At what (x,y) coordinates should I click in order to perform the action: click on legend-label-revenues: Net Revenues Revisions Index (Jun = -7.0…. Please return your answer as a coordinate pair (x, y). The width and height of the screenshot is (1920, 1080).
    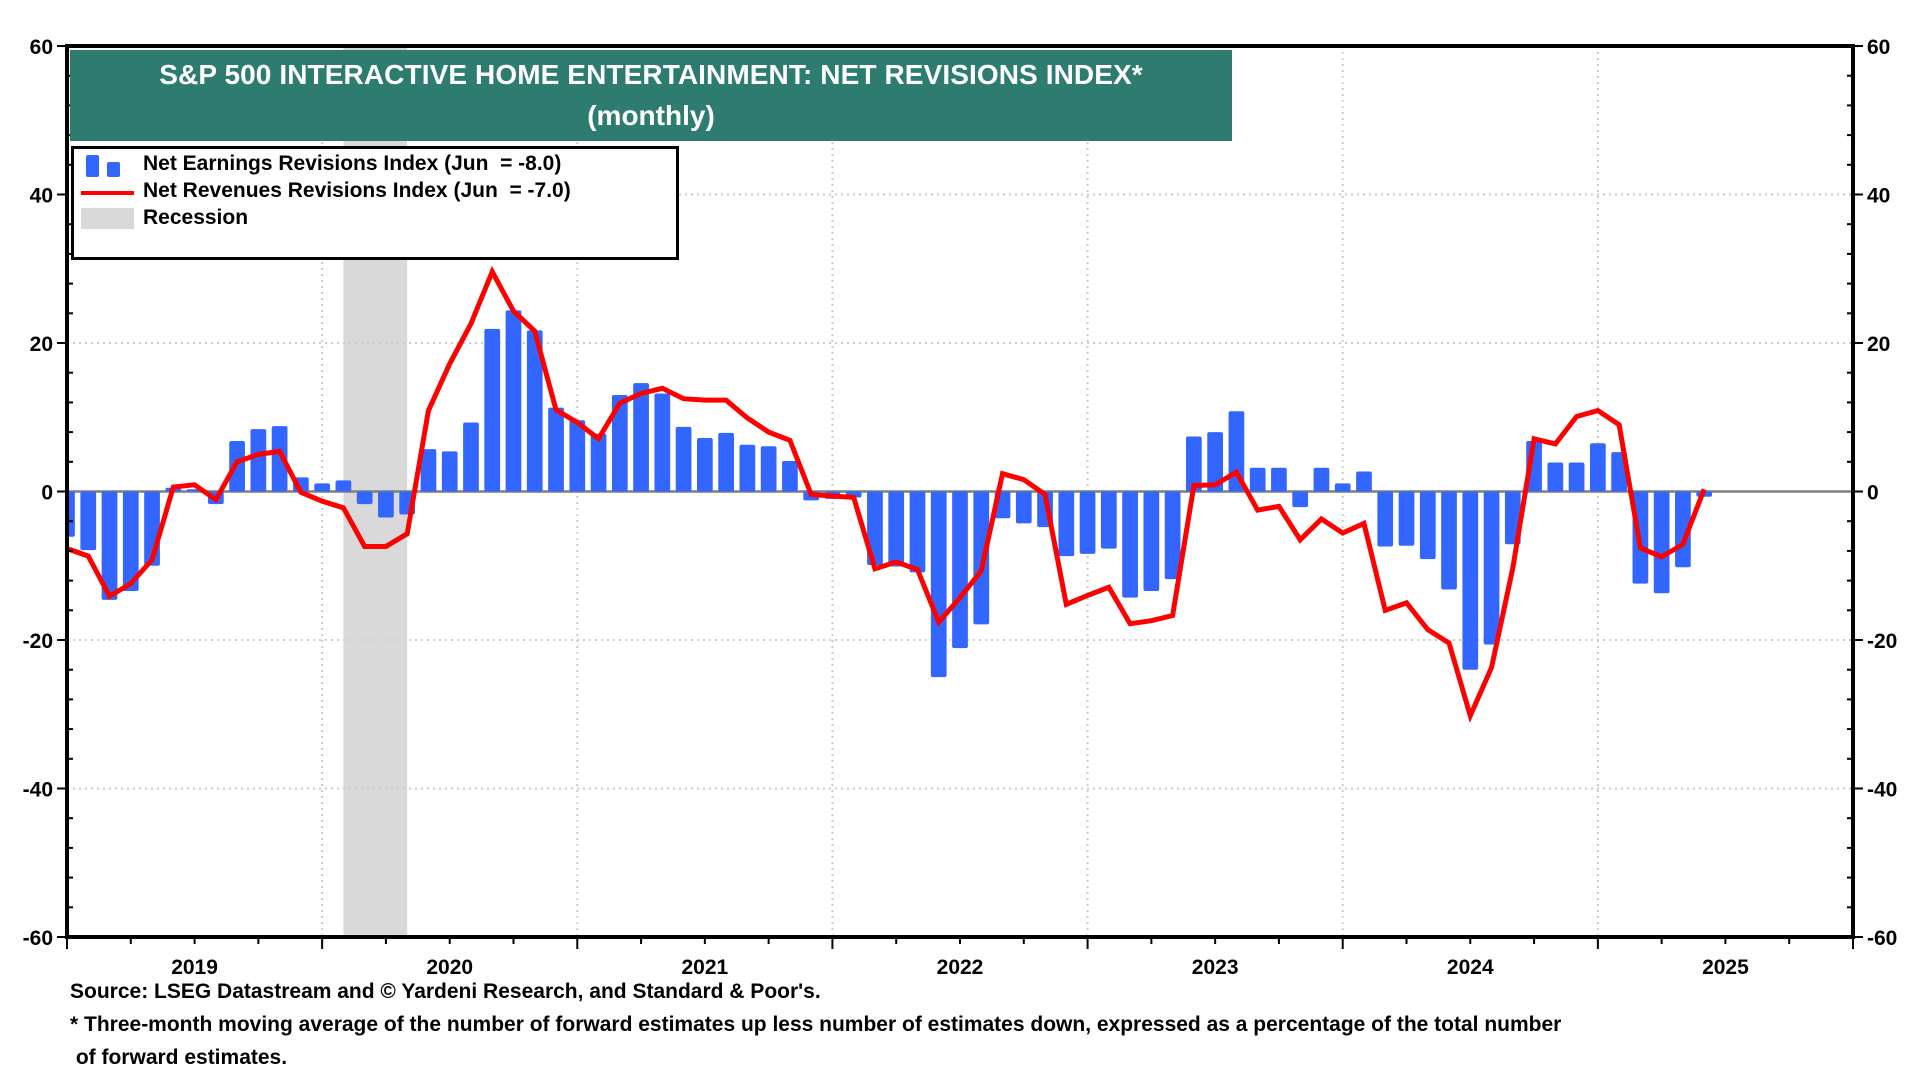
    Looking at the image, I should click on (357, 190).